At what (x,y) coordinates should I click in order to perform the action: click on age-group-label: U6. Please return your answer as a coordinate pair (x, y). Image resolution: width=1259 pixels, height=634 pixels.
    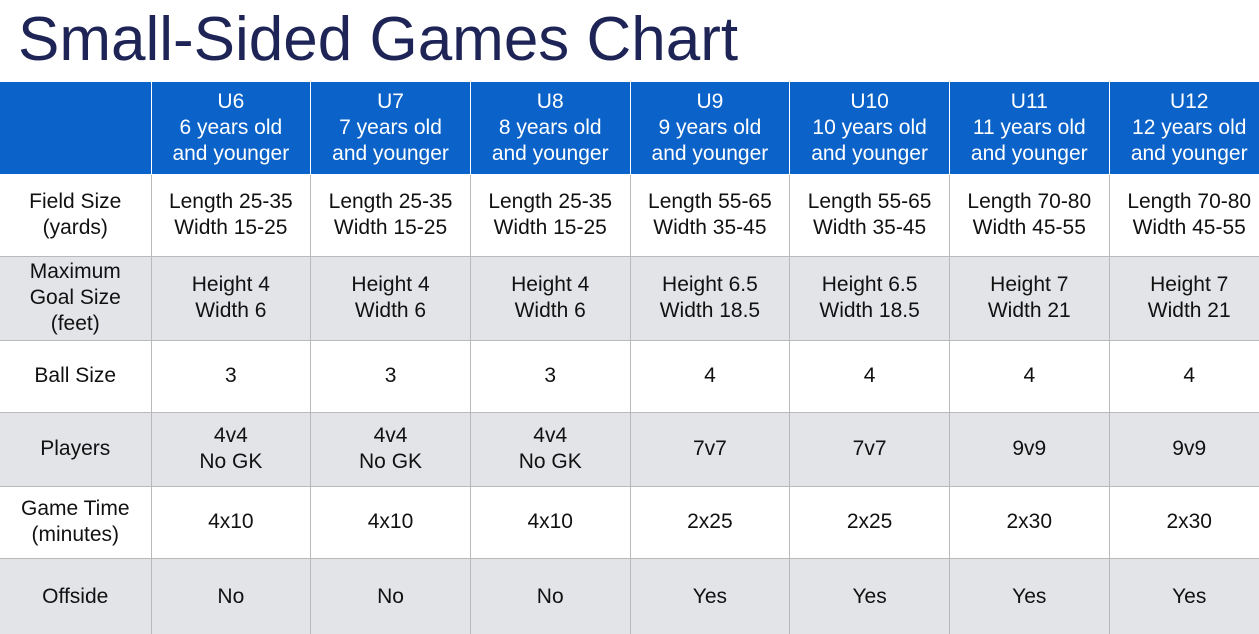
    Looking at the image, I should click on (231, 101).